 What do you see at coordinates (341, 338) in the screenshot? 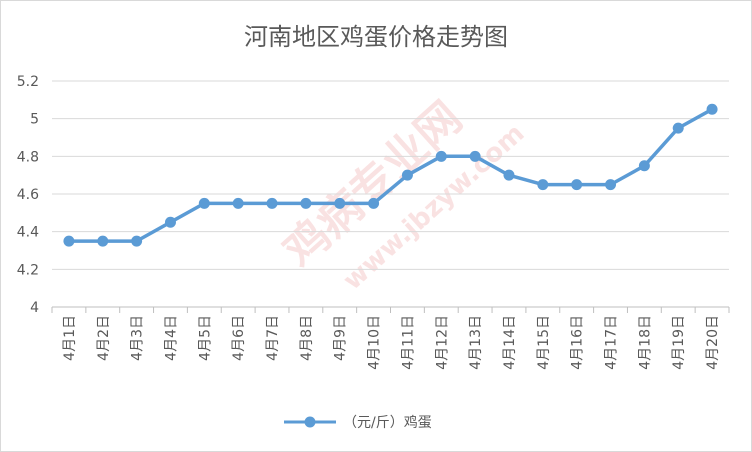
I see `x-tick-label: 4月9日` at bounding box center [341, 338].